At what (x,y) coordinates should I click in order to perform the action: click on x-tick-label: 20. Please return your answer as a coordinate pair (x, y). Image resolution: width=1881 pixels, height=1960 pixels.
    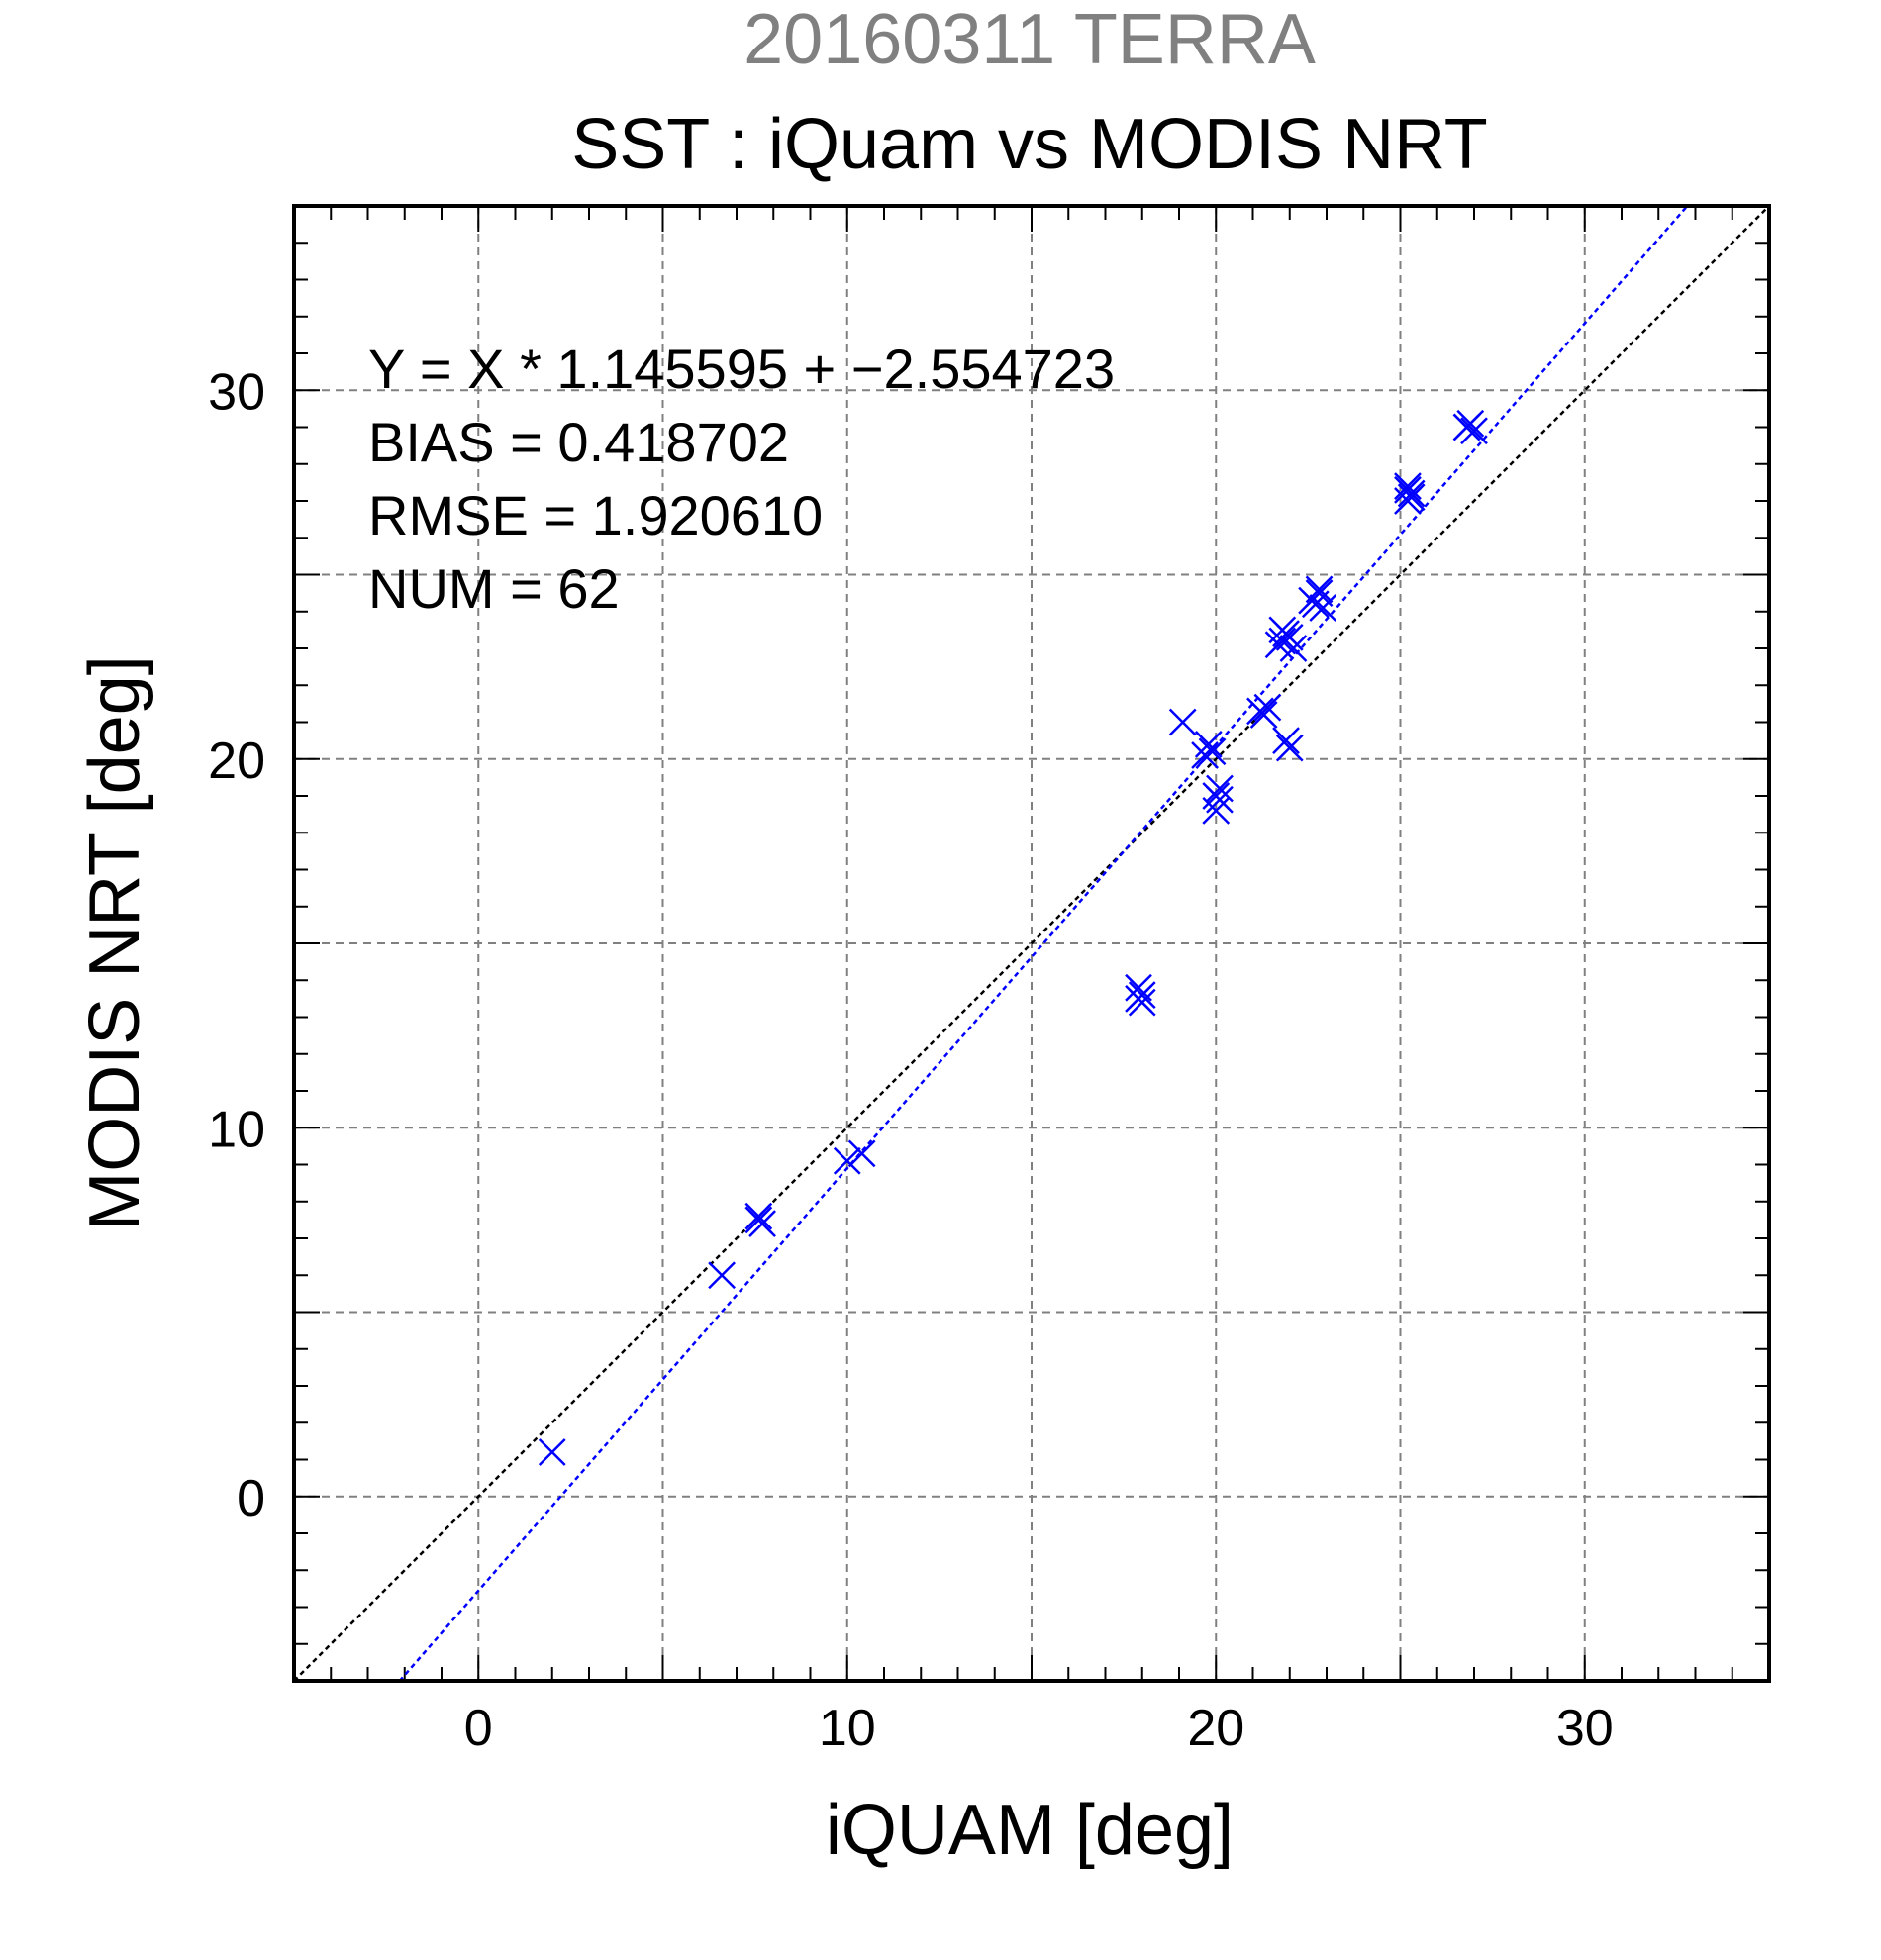
    Looking at the image, I should click on (1215, 1728).